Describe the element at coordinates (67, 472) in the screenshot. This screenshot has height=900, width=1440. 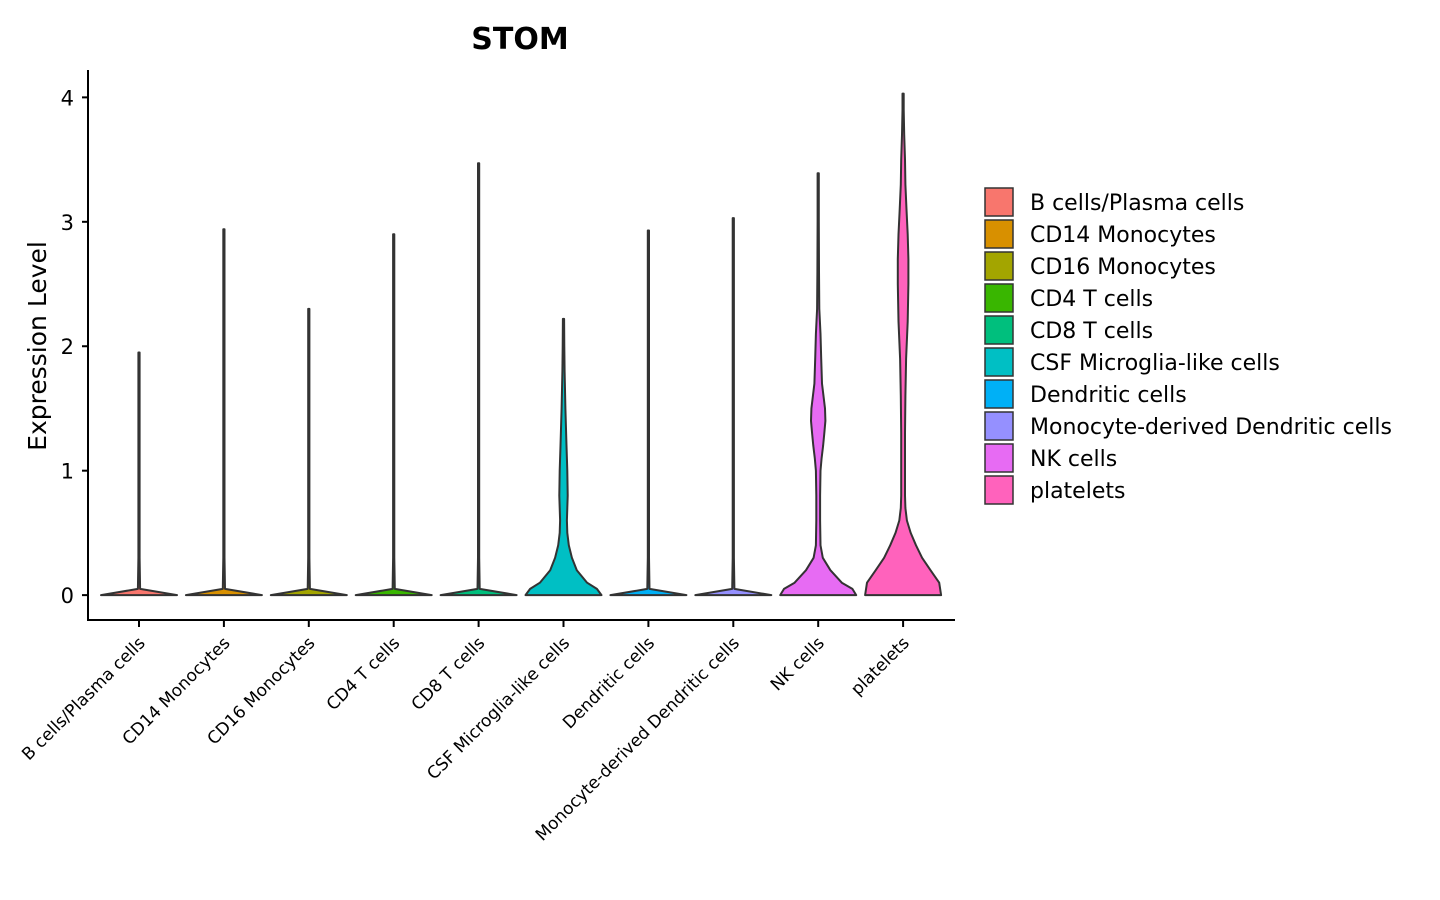
I see `y-tick-label: 1` at that location.